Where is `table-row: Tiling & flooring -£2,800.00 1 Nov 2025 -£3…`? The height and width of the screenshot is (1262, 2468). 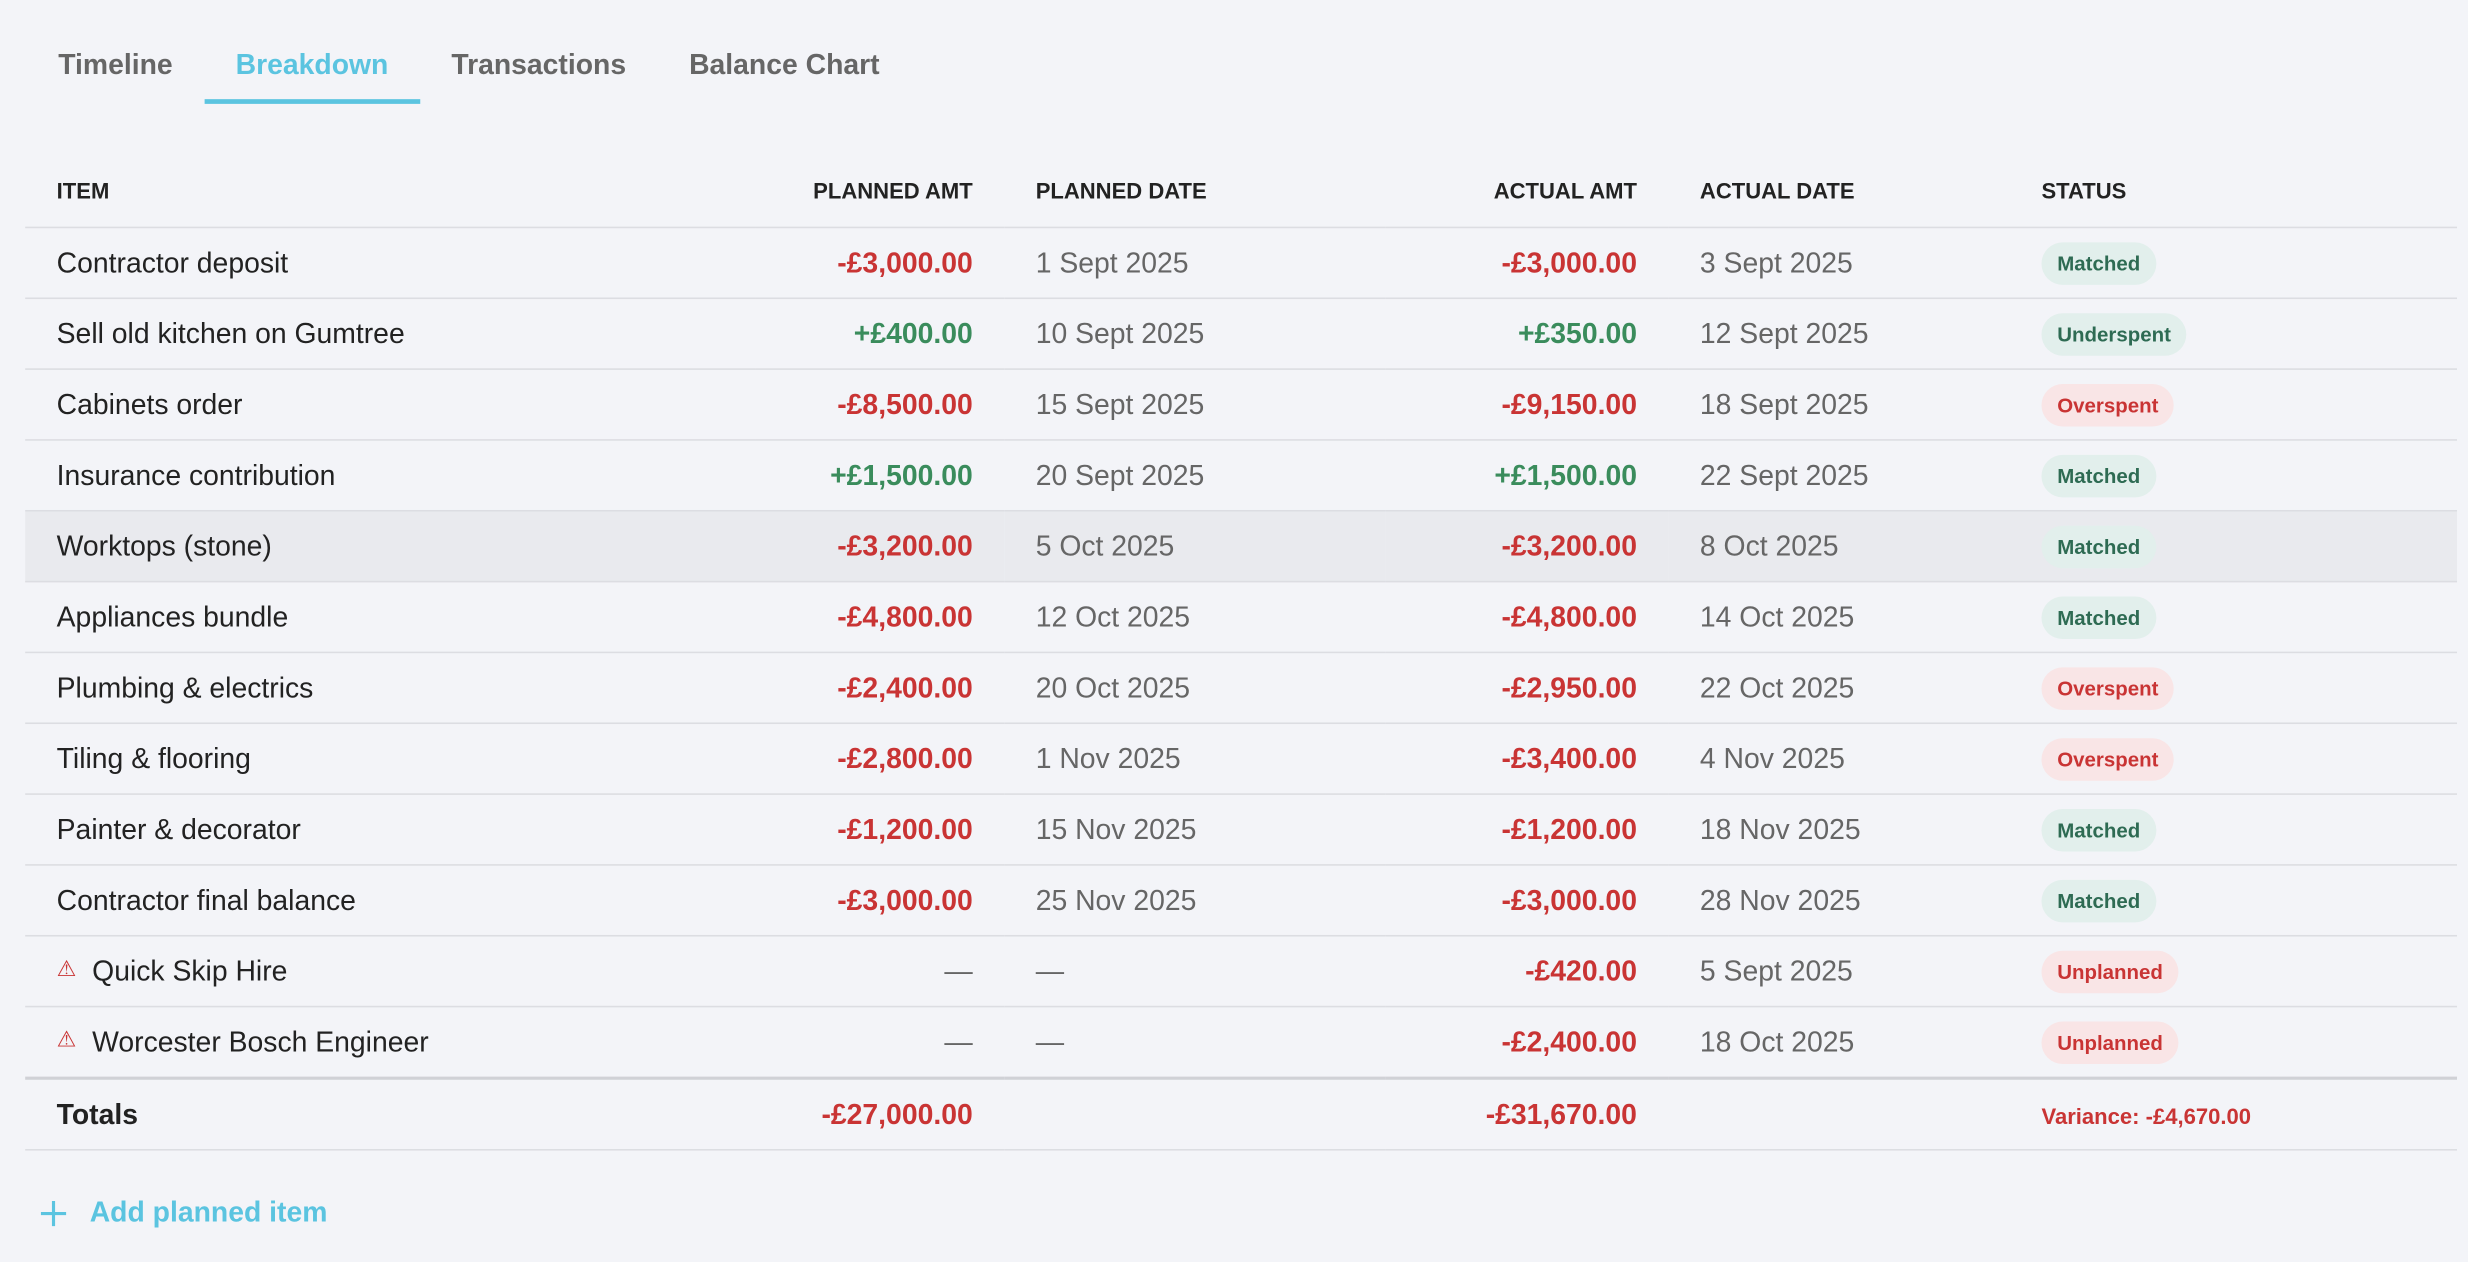
table-row: Tiling & flooring -£2,800.00 1 Nov 2025 -£3… is located at coordinates (1241, 759).